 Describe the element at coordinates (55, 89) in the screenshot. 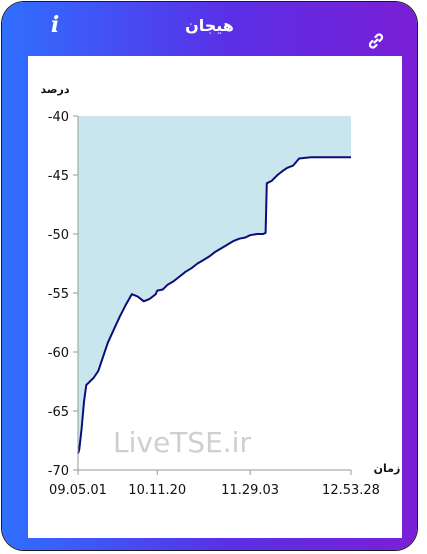

I see `y-axis-label: درصد` at that location.